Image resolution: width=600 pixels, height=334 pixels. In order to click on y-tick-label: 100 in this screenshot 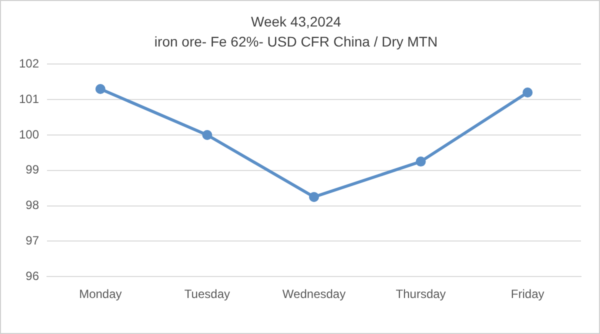, I will do `click(29, 134)`.